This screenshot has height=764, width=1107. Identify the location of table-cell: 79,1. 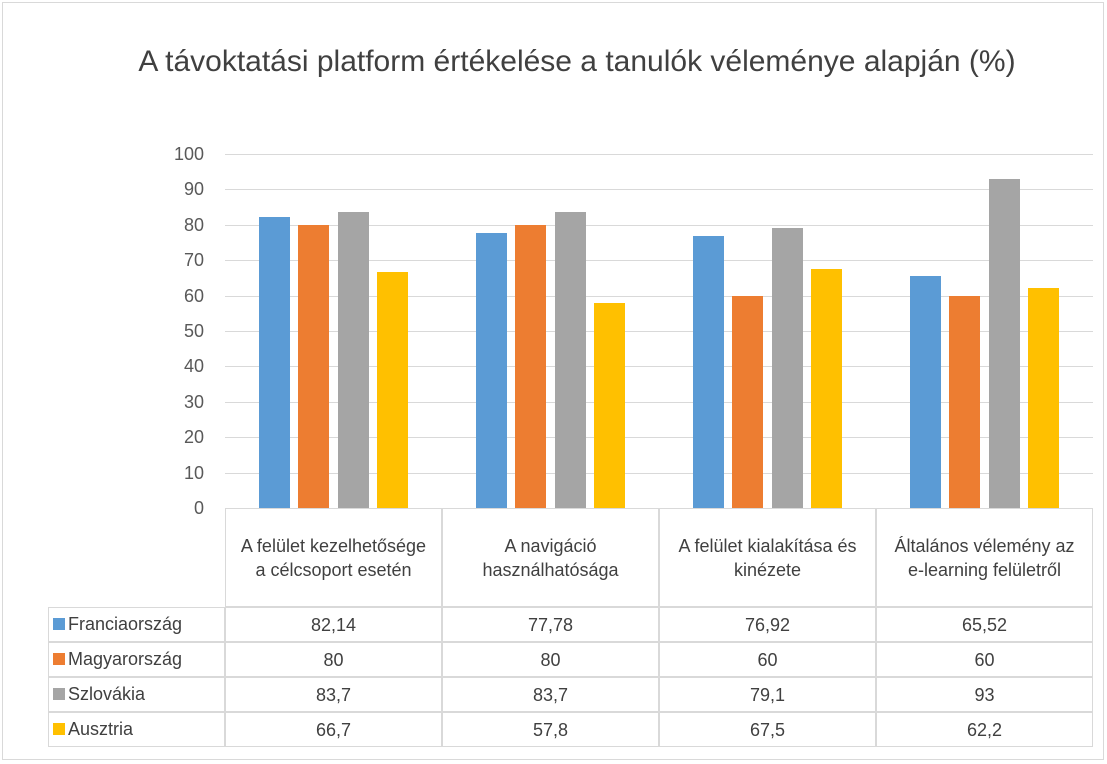
(767, 694).